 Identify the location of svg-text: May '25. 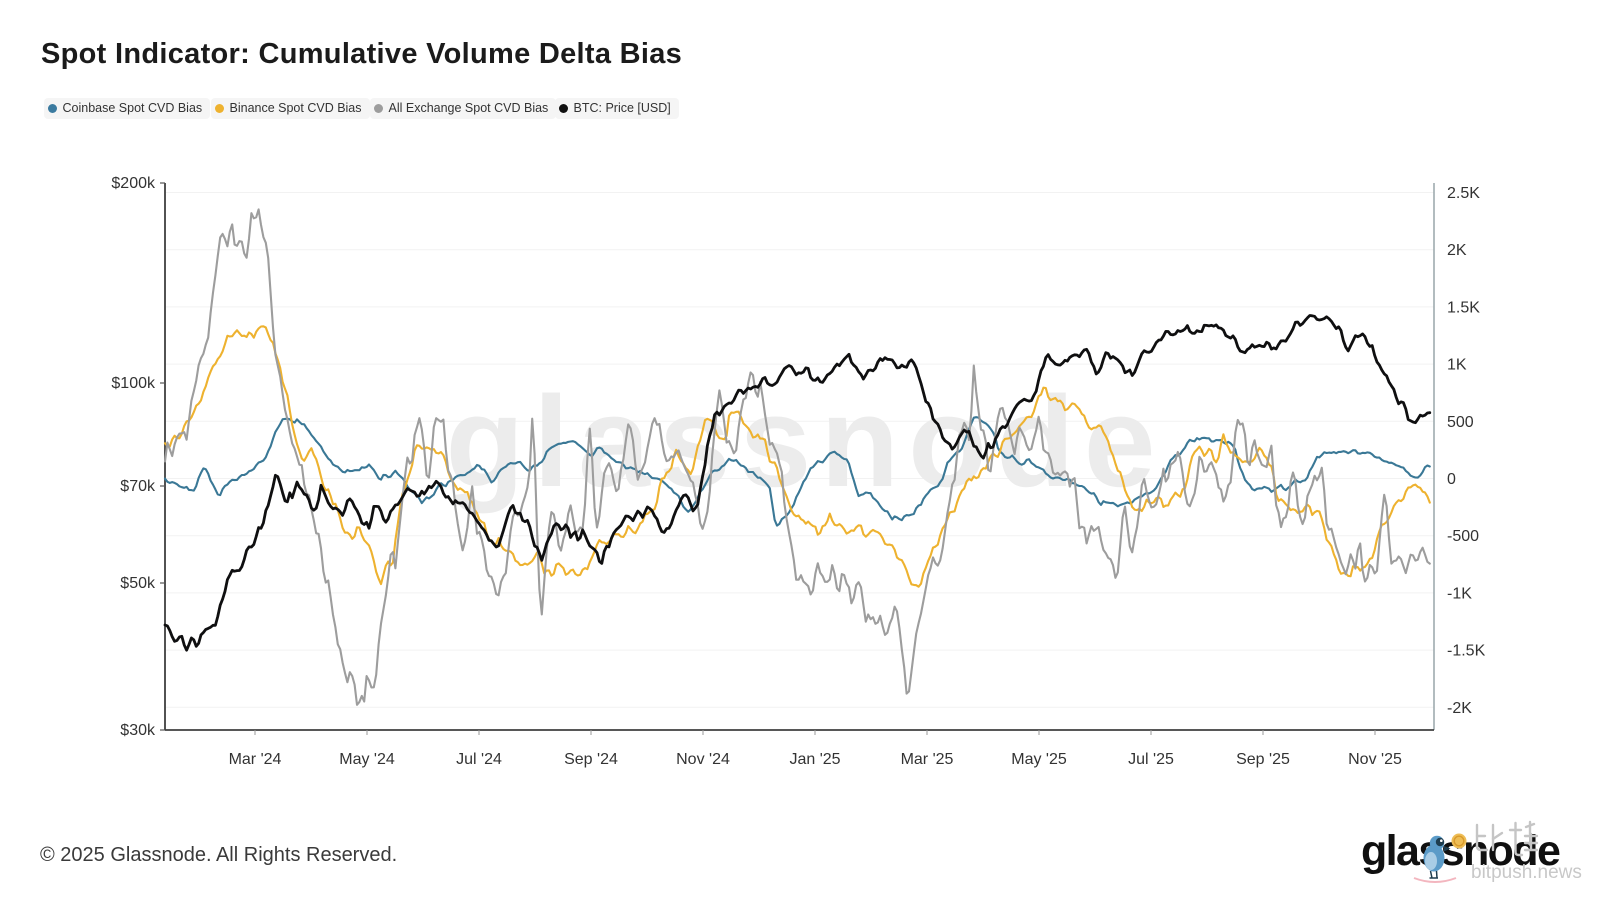
(1039, 759).